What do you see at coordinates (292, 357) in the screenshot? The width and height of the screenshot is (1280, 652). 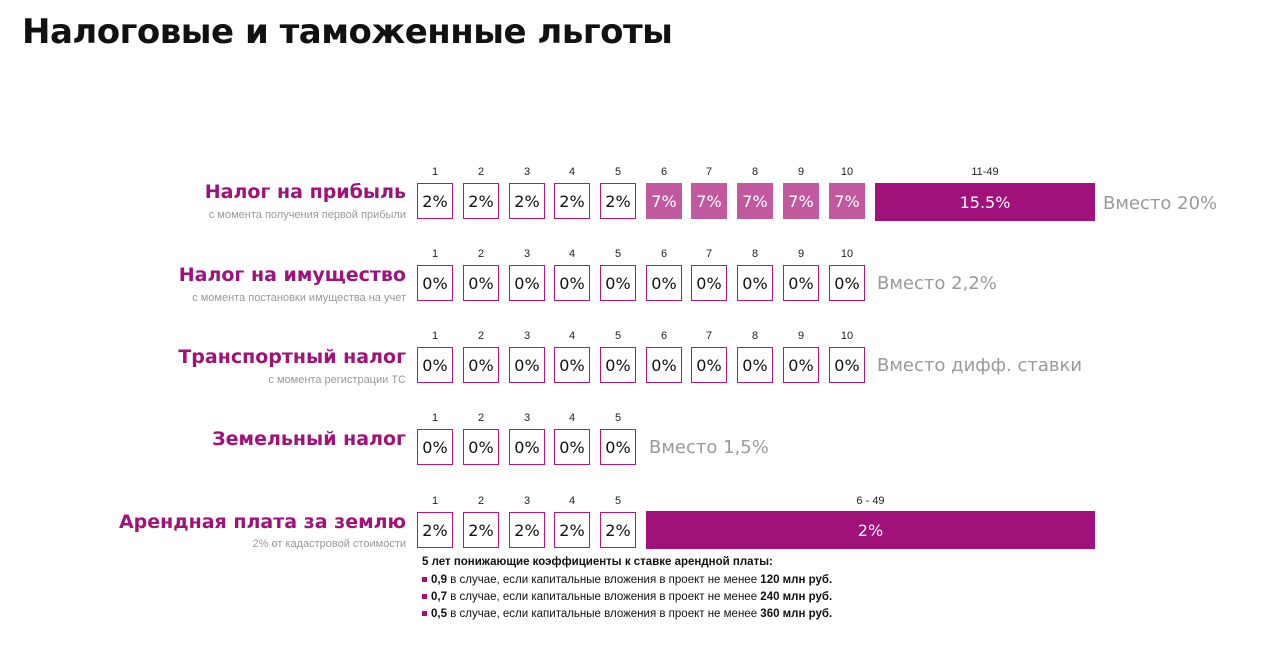 I see `tax-title: Транспортный налог` at bounding box center [292, 357].